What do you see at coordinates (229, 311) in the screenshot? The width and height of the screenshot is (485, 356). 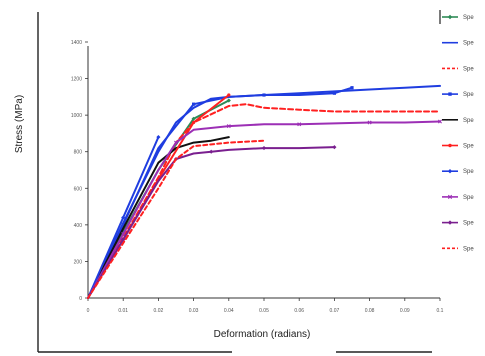 I see `x-tick-label: 0.04` at bounding box center [229, 311].